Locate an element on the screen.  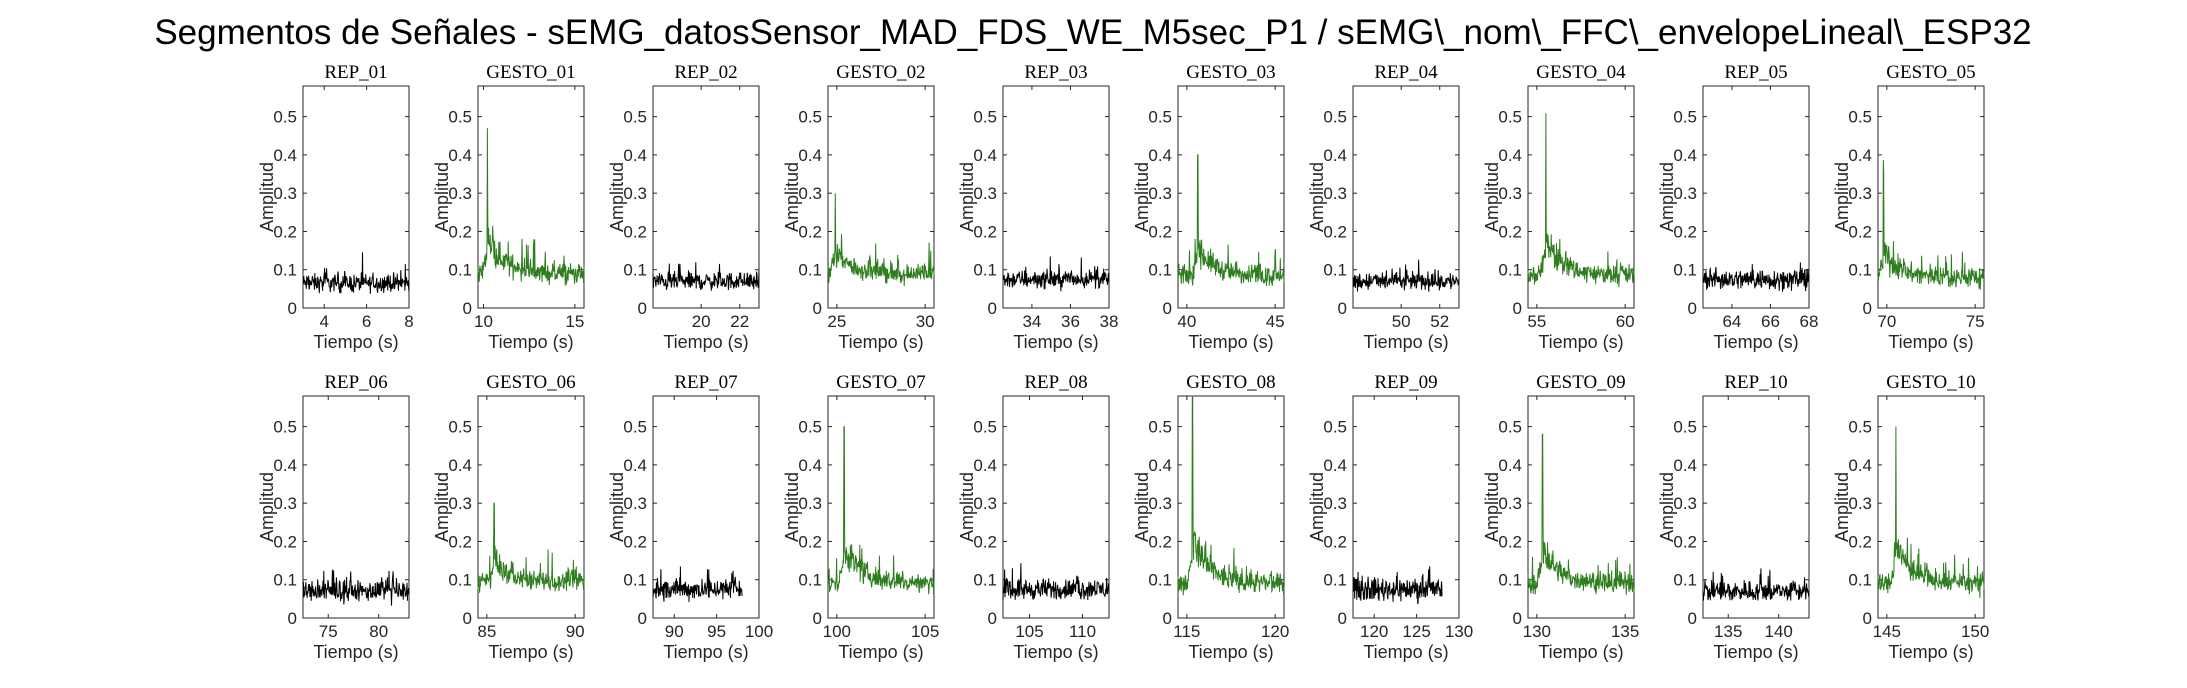
subplot-title: REP_08 is located at coordinates (1055, 382).